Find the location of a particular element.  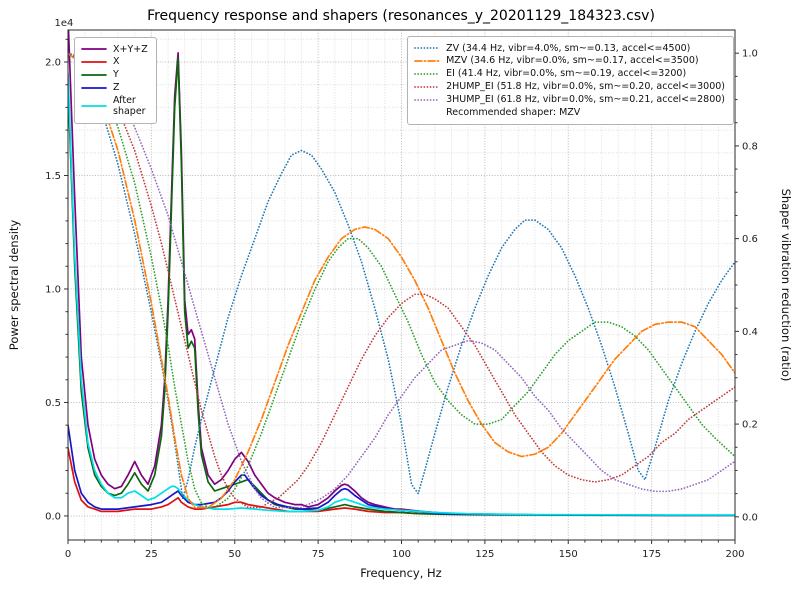

y-left-tick-label: 1.0 is located at coordinates (53, 289).